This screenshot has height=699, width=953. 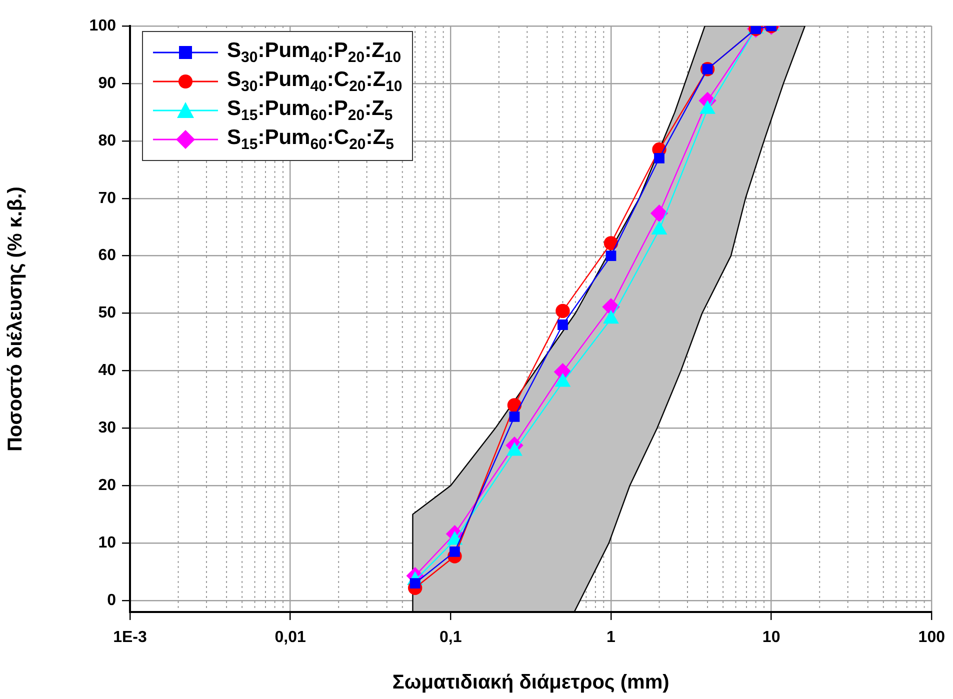 What do you see at coordinates (107, 198) in the screenshot?
I see `y-tick-label: 70` at bounding box center [107, 198].